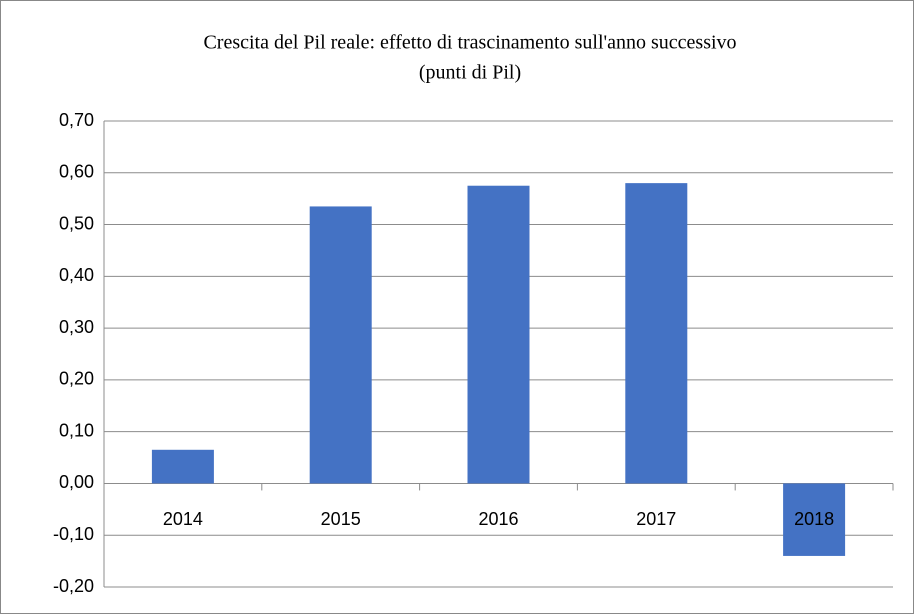 This screenshot has height=614, width=914. What do you see at coordinates (76, 120) in the screenshot?
I see `y-tick-label: 0,70` at bounding box center [76, 120].